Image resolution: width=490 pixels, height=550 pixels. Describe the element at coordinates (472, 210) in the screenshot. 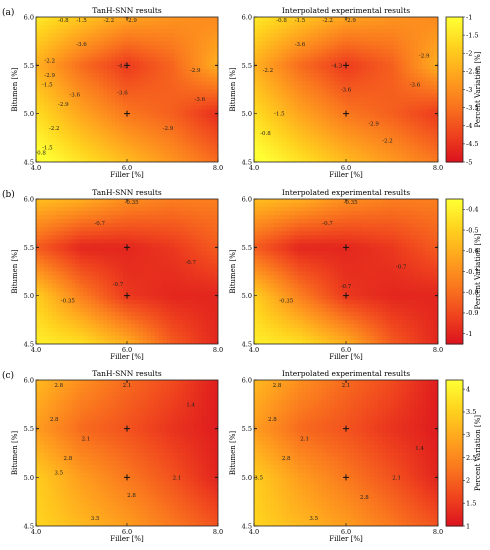

I see `colorbar-tick-label: -0.4` at that location.